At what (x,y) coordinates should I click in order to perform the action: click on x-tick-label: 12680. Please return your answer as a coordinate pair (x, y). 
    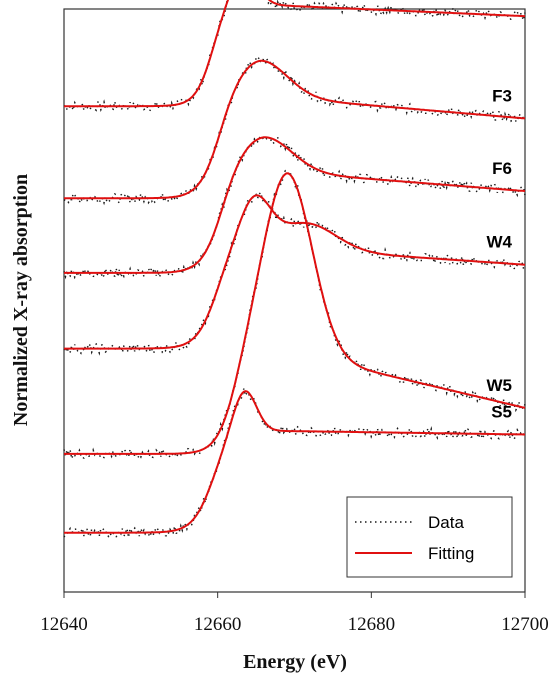
    Looking at the image, I should click on (372, 624).